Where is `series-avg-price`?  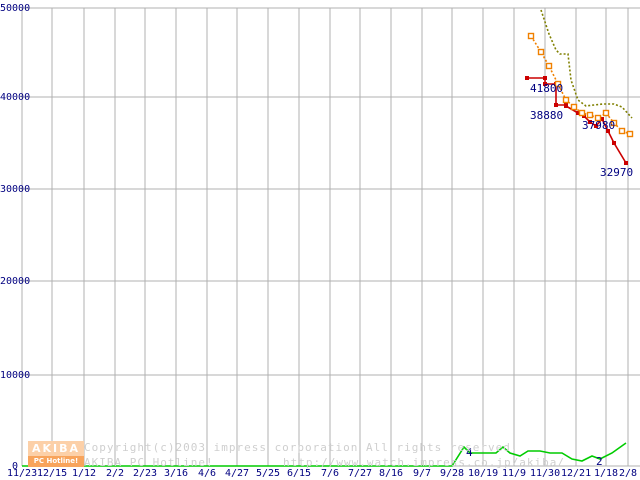 series-avg-price is located at coordinates (580, 85).